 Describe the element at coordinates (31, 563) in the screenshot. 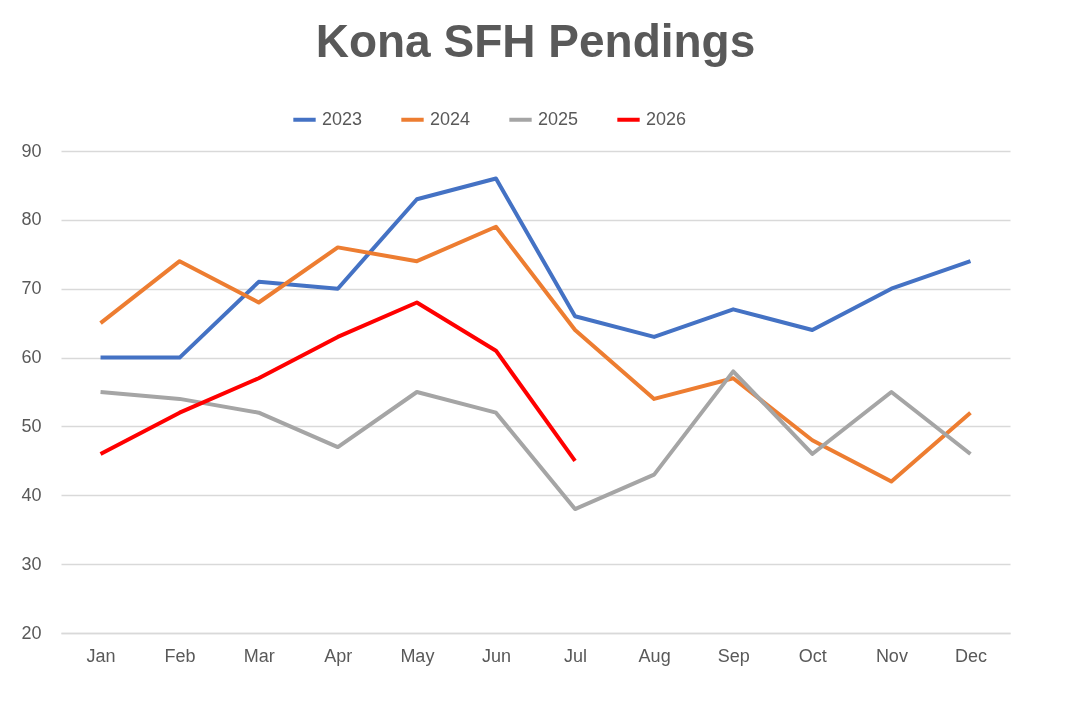

I see `y-tick-label: 30` at that location.